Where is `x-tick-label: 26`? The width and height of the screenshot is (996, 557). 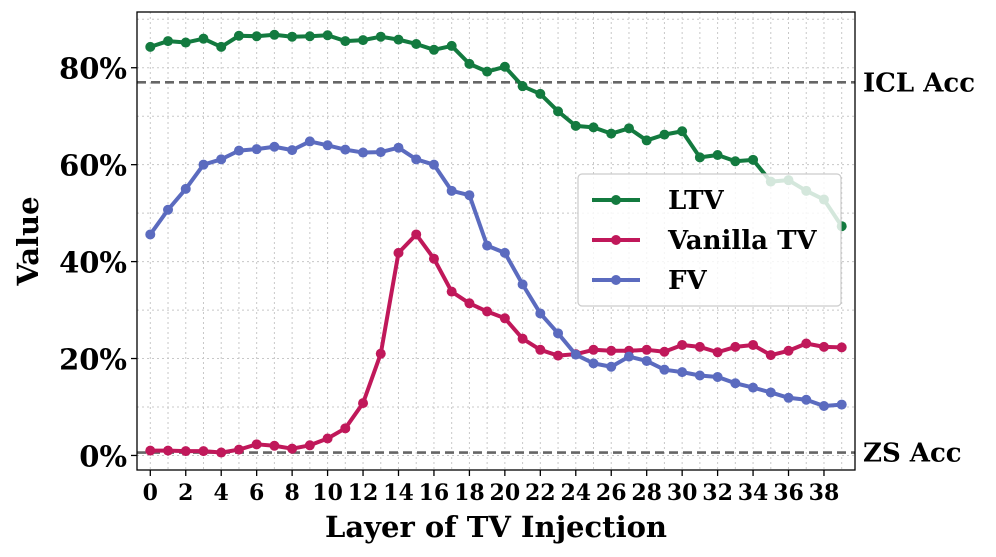
x-tick-label: 26 is located at coordinates (611, 493).